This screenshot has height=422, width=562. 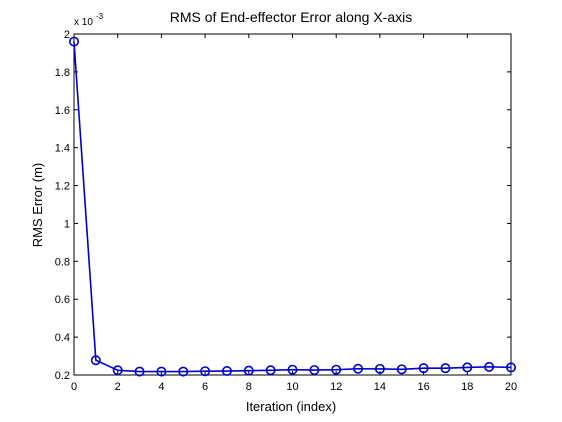 I want to click on x-tick-label: 8, so click(x=249, y=387).